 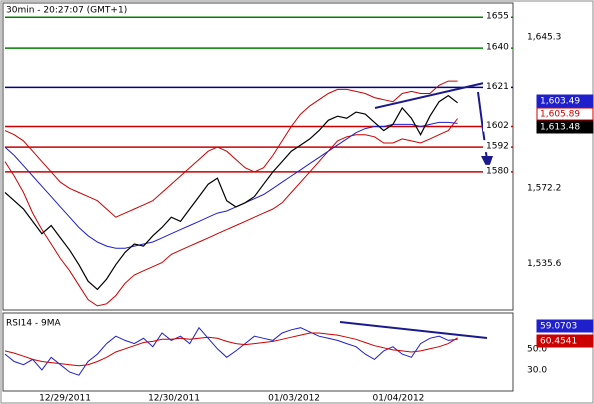 What do you see at coordinates (34, 324) in the screenshot?
I see `rsi-title: RSI14 - 9MA` at bounding box center [34, 324].